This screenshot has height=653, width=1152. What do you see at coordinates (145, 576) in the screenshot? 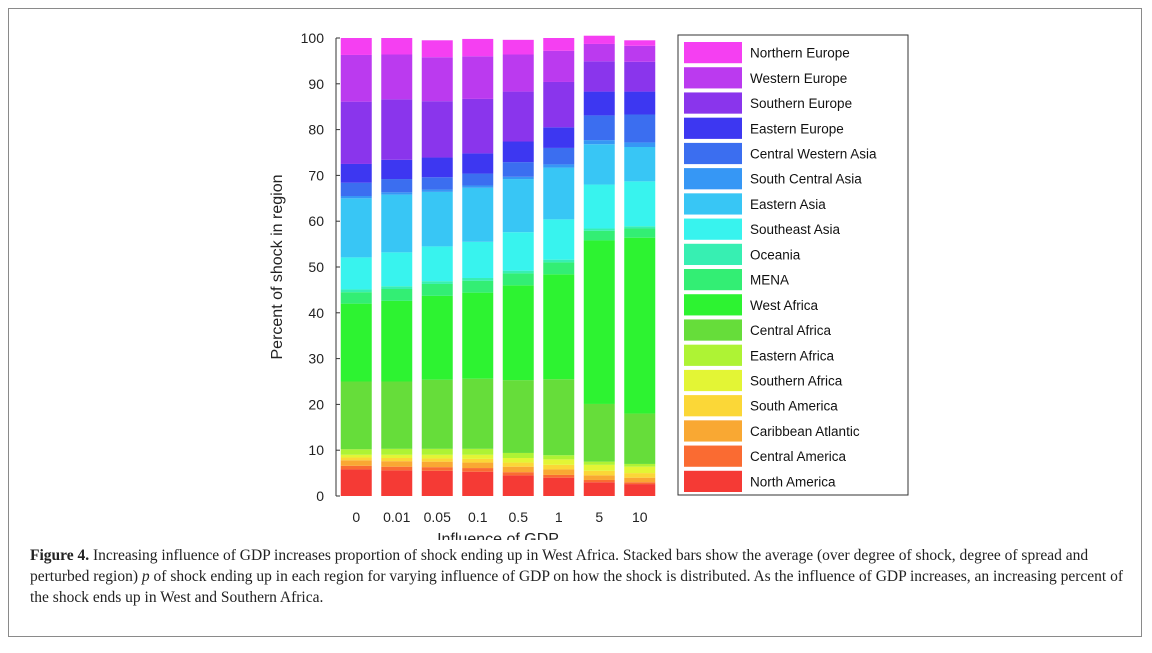
I see `caption-p-symbol: p` at bounding box center [145, 576].